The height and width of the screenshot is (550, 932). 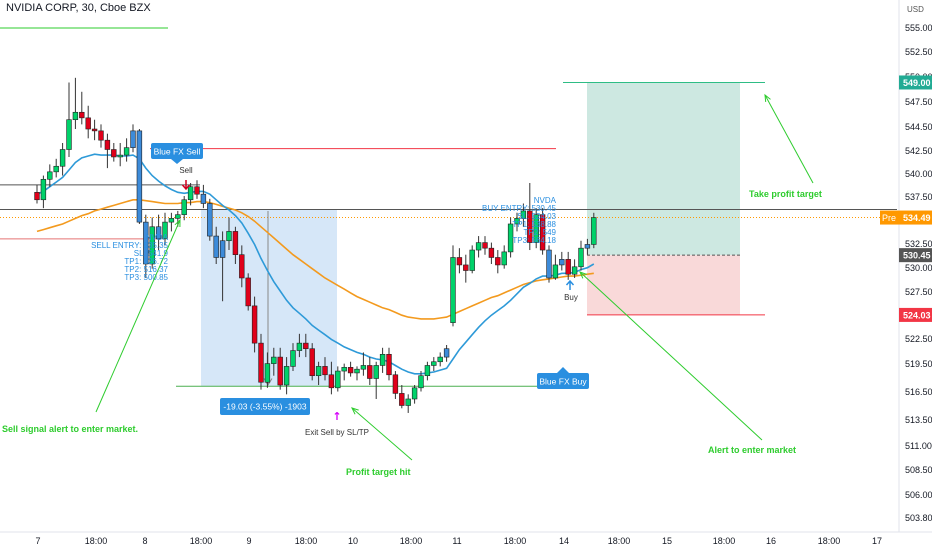 What do you see at coordinates (70, 429) in the screenshot?
I see `sell-alert-label: Sell signal alert to enter market.` at bounding box center [70, 429].